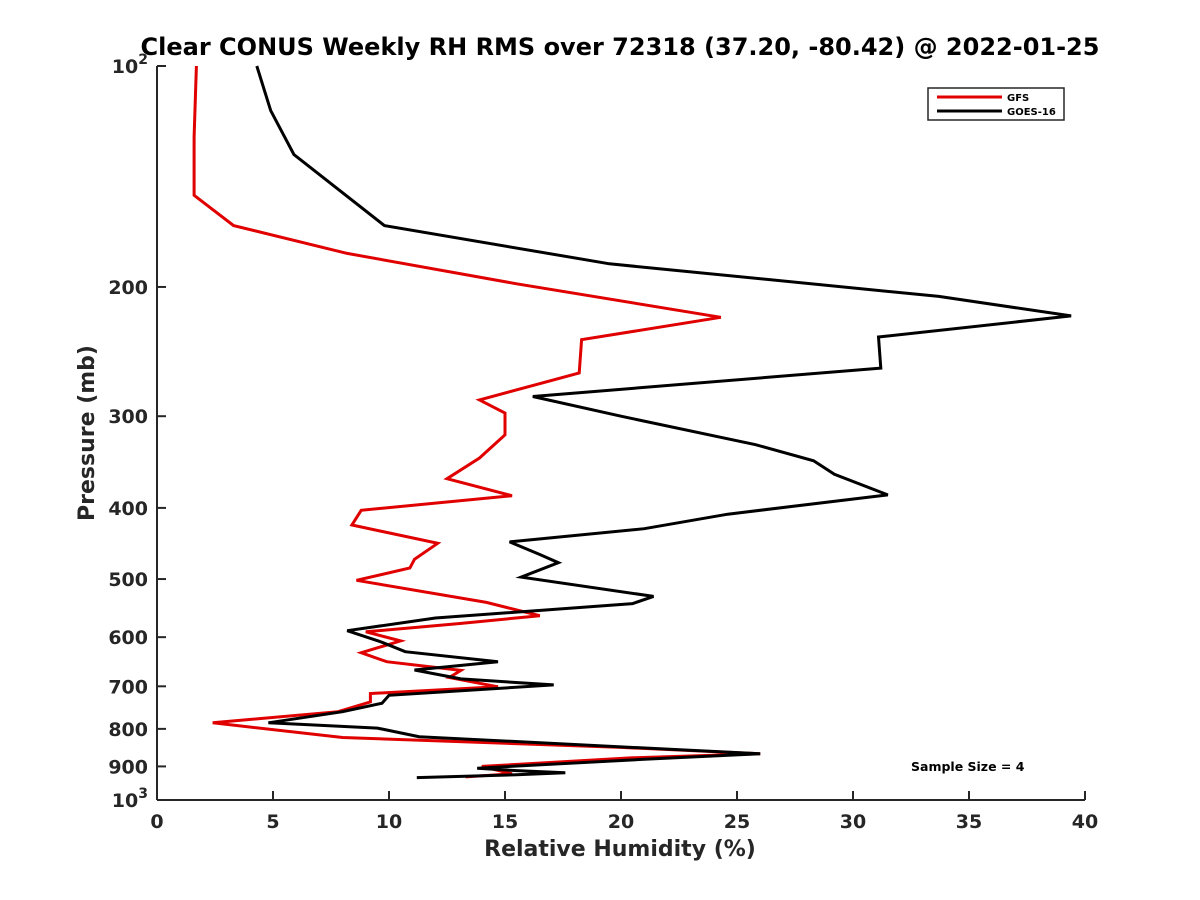  What do you see at coordinates (87, 433) in the screenshot?
I see `y-axis-label: Pressure (mb)` at bounding box center [87, 433].